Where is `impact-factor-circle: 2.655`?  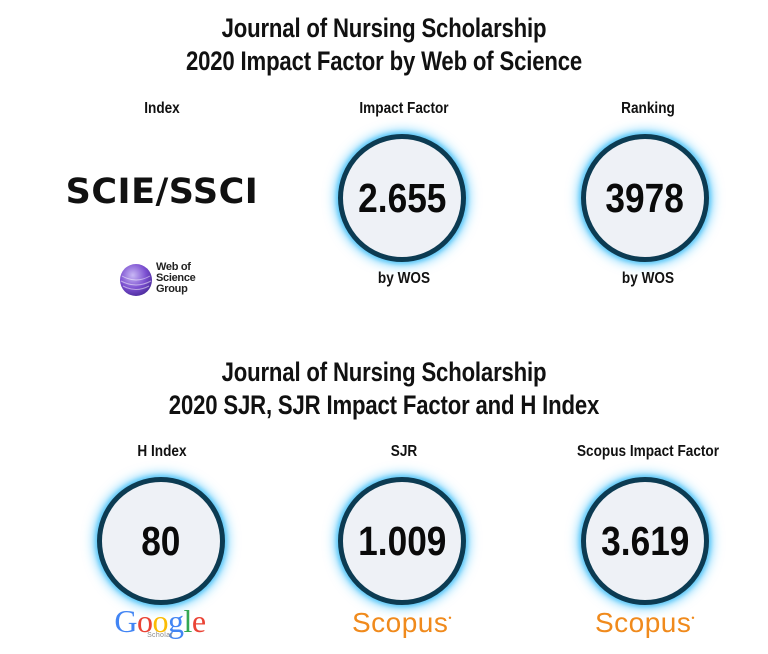
impact-factor-circle: 2.655 is located at coordinates (402, 198).